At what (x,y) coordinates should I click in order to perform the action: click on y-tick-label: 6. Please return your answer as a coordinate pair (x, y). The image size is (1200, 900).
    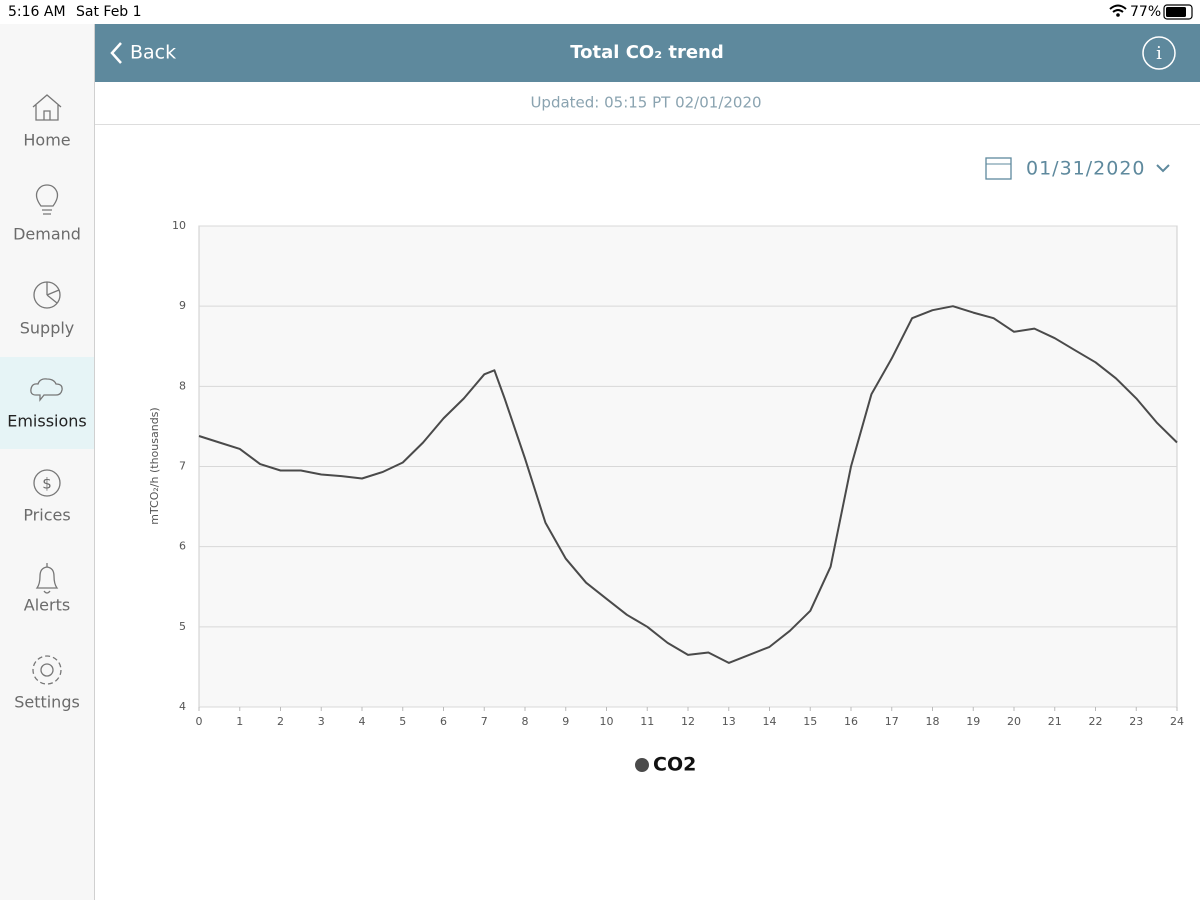
    Looking at the image, I should click on (182, 546).